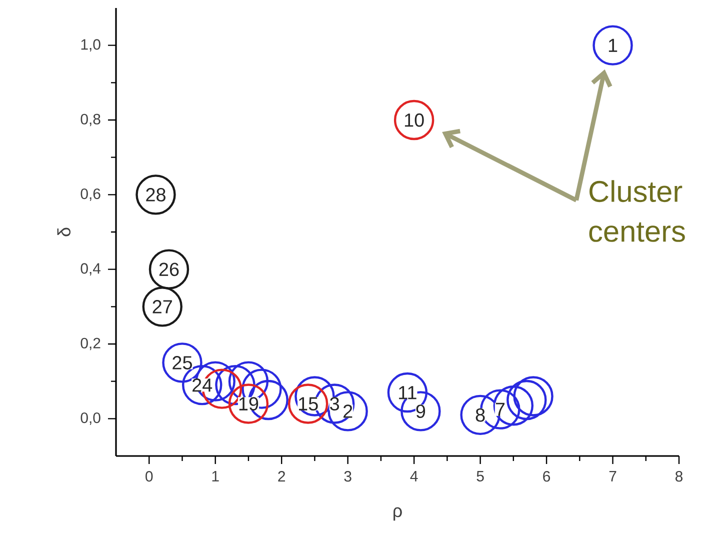  I want to click on annotation: 10, so click(414, 120).